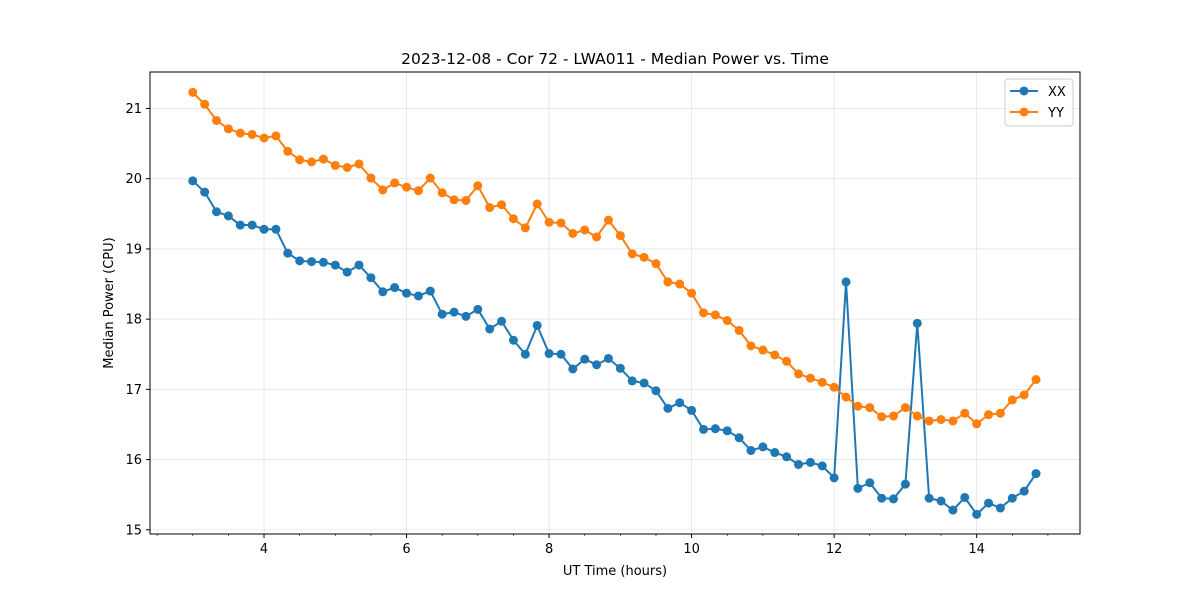 The width and height of the screenshot is (1200, 600). Describe the element at coordinates (1055, 113) in the screenshot. I see `legend-label-yy: YY` at that location.